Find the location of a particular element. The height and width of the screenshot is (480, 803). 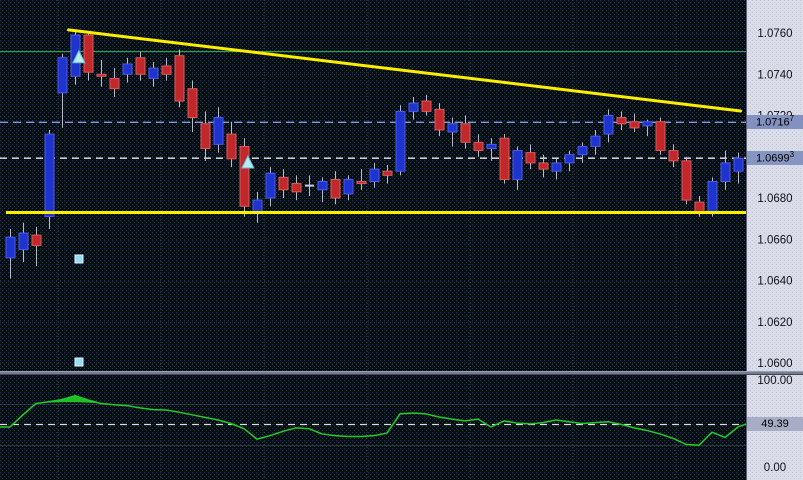

oscillator-value-text: 49.39 is located at coordinates (775, 424).